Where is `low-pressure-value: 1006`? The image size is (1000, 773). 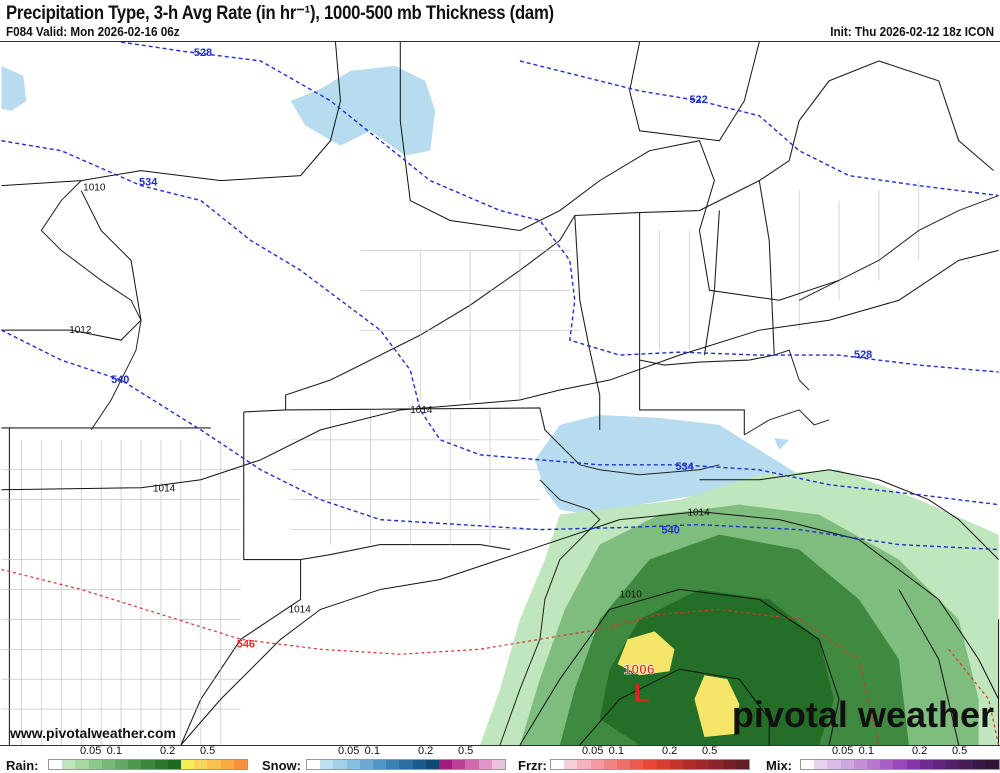 low-pressure-value: 1006 is located at coordinates (639, 669).